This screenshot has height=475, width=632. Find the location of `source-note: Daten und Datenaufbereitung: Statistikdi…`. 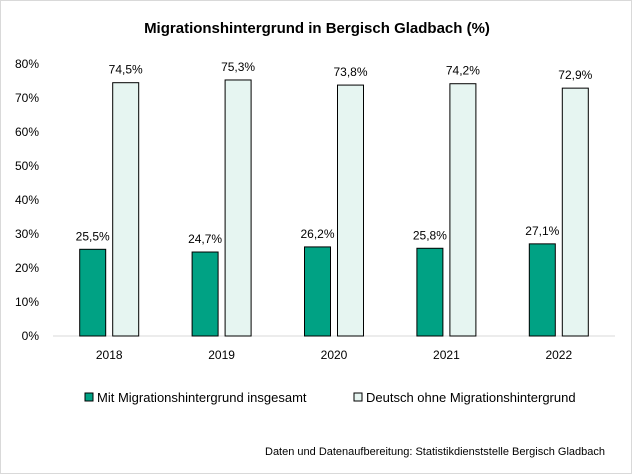

source-note: Daten und Datenaufbereitung: Statistikdi… is located at coordinates (435, 452).